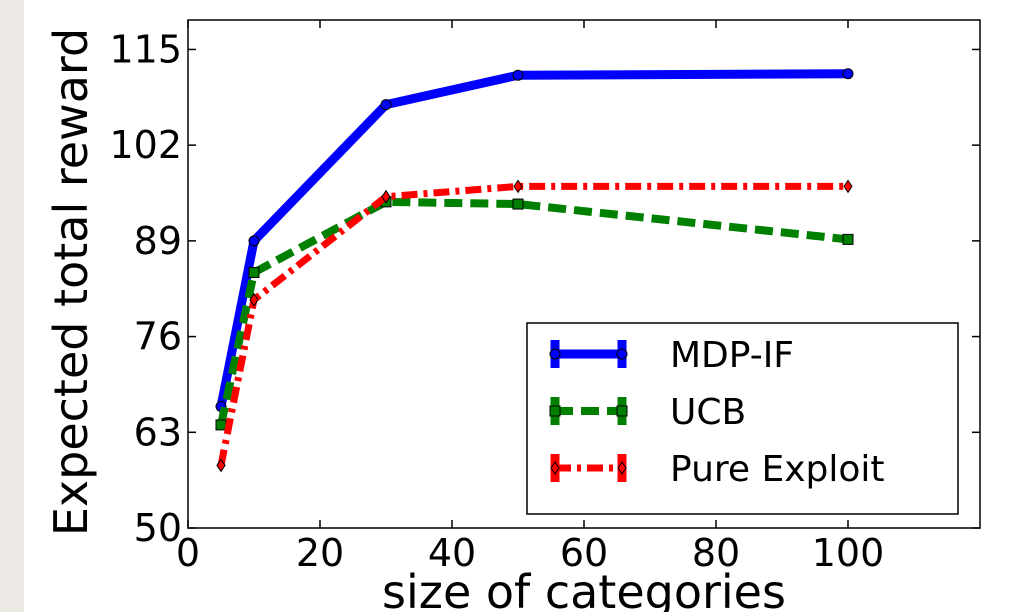 This screenshot has height=612, width=1018. What do you see at coordinates (716, 553) in the screenshot?
I see `x-tick-label: 80` at bounding box center [716, 553].